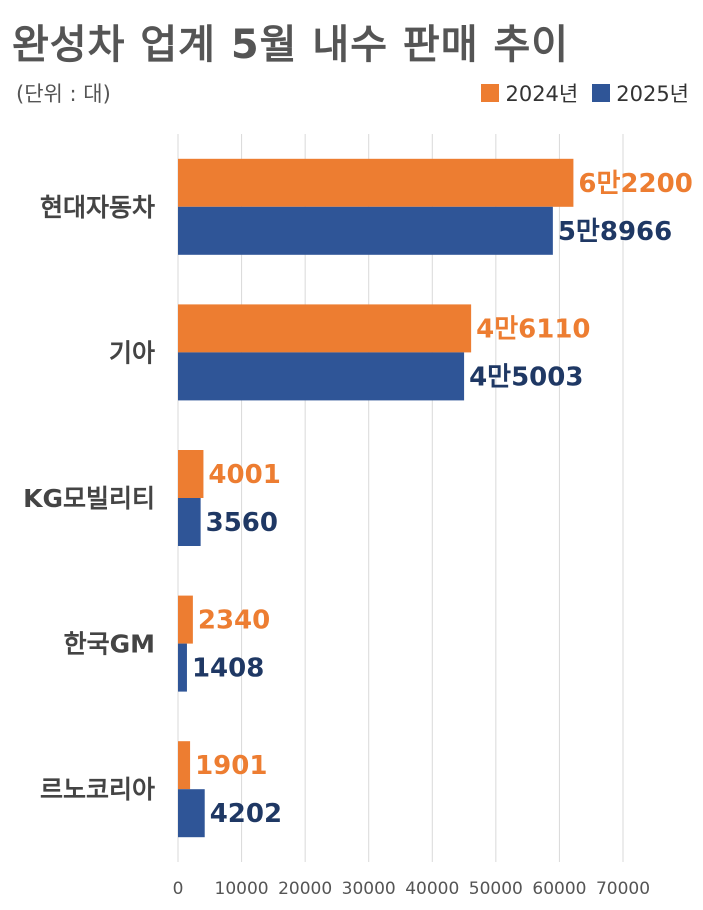 The width and height of the screenshot is (703, 910). What do you see at coordinates (178, 889) in the screenshot?
I see `x-tick-label: 0` at bounding box center [178, 889].